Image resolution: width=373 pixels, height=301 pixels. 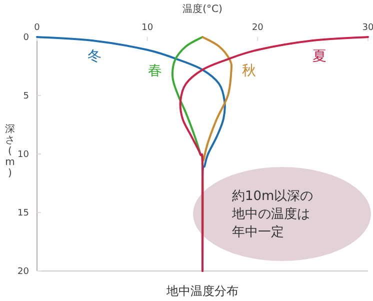 What do you see at coordinates (202, 291) in the screenshot?
I see `text: 地中温度分布` at bounding box center [202, 291].